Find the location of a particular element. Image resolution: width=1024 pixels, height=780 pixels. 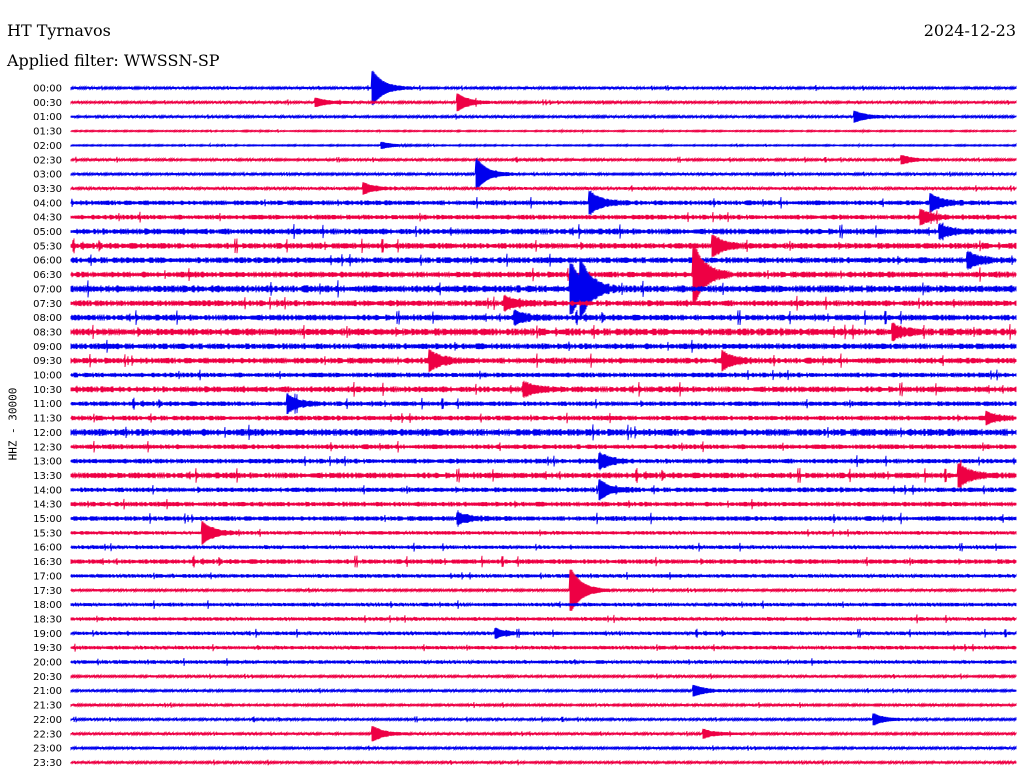

row-time-label: 12:30 is located at coordinates (47, 447).